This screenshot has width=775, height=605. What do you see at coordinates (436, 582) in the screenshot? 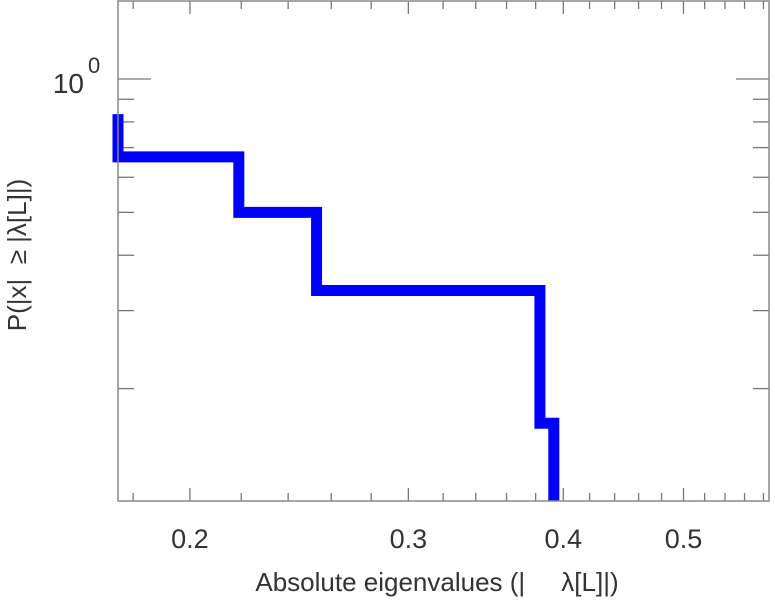
I see `x-axis-label: Absolute eigenvalues (| λ[L]|)` at bounding box center [436, 582].